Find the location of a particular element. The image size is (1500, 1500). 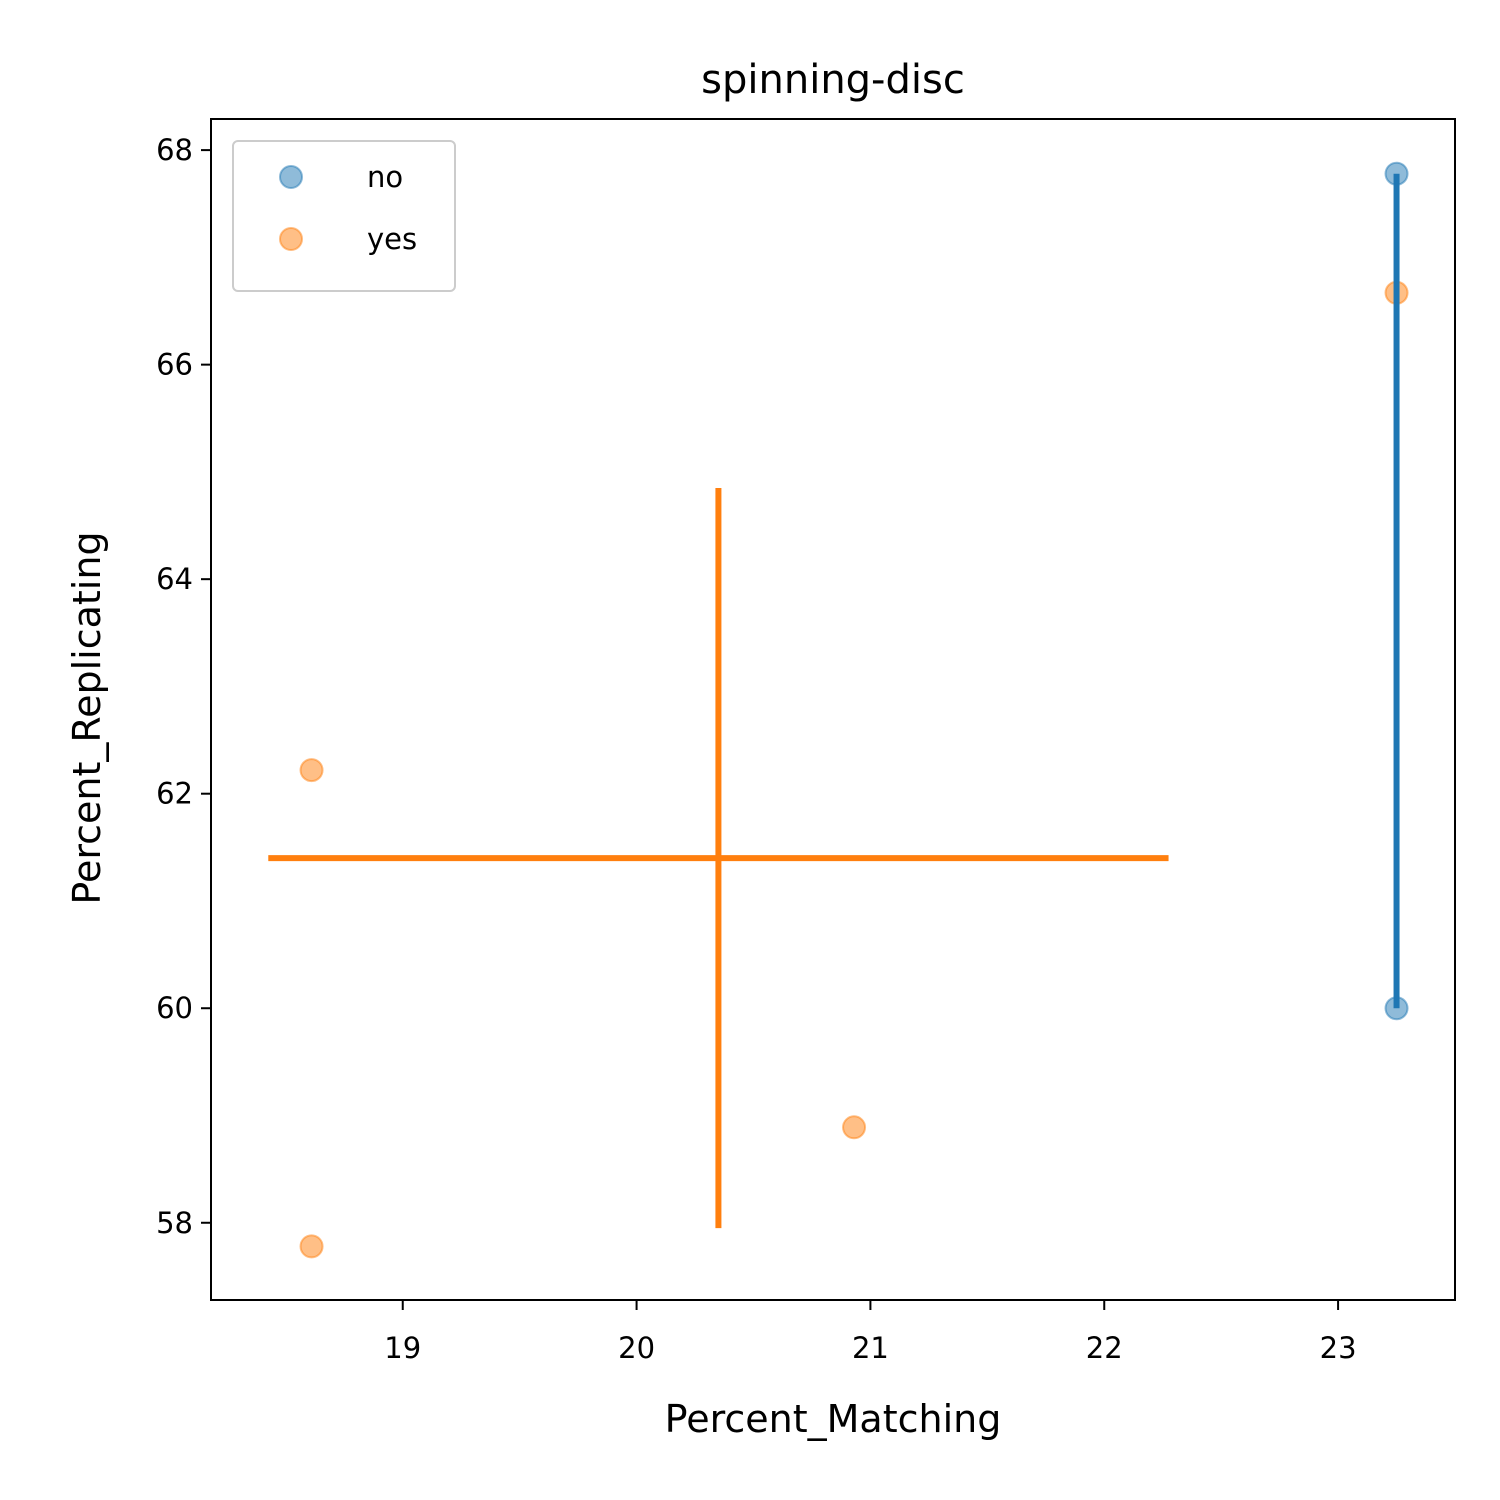

y-tick-label: 60 is located at coordinates (174, 1008).